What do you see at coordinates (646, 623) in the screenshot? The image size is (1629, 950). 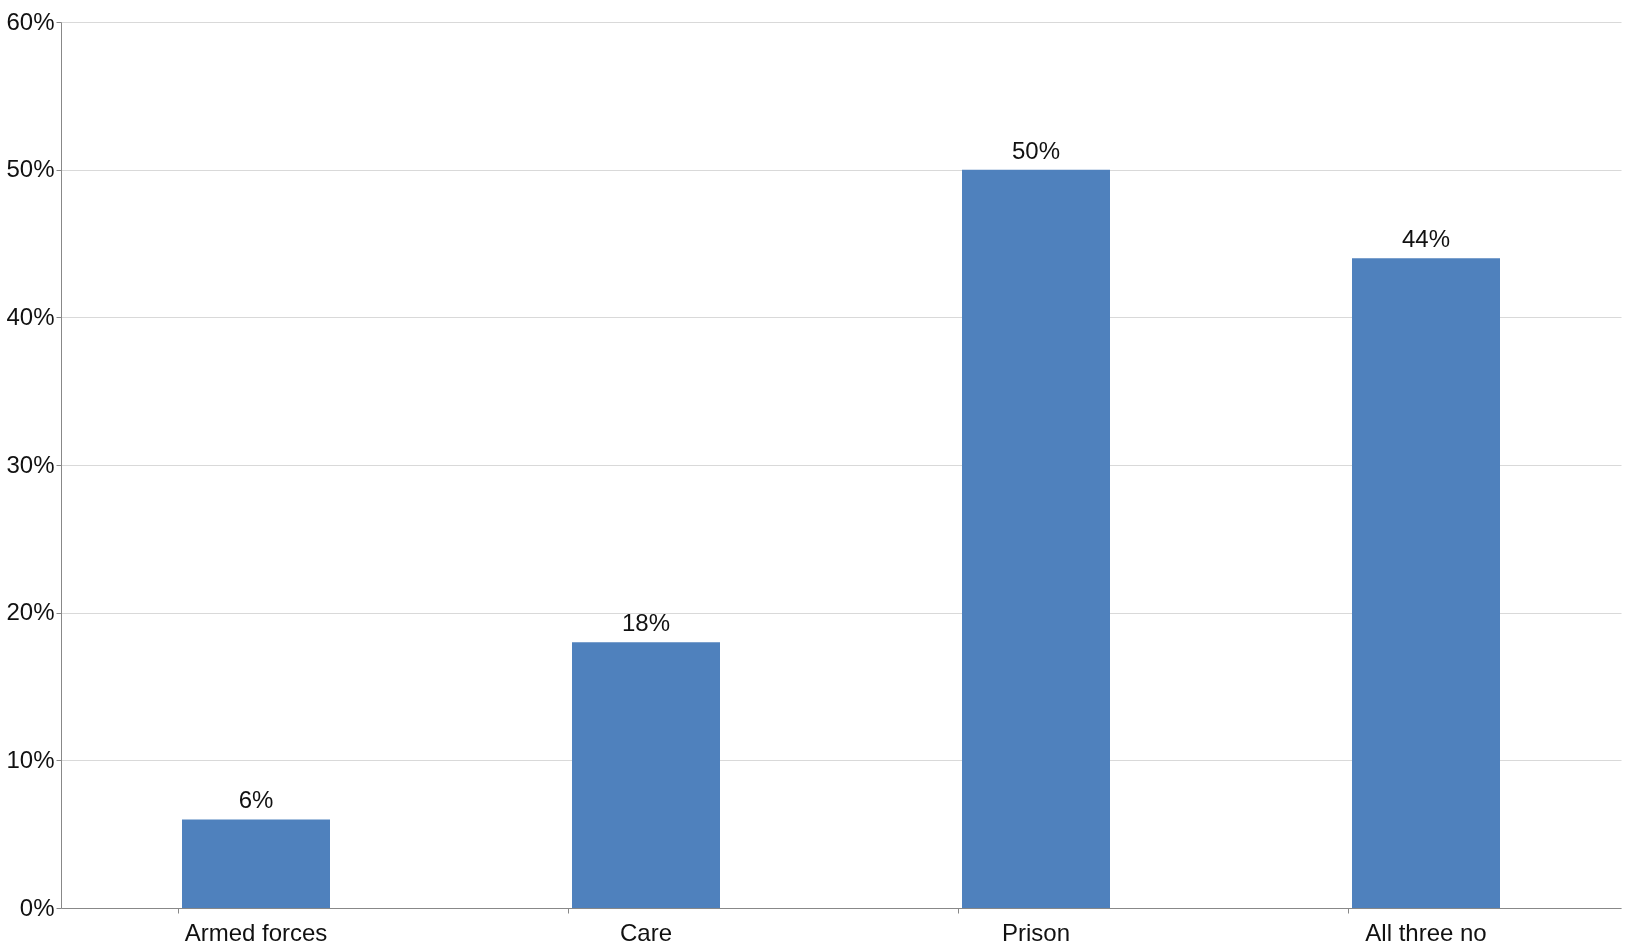 I see `data-label: 18%` at bounding box center [646, 623].